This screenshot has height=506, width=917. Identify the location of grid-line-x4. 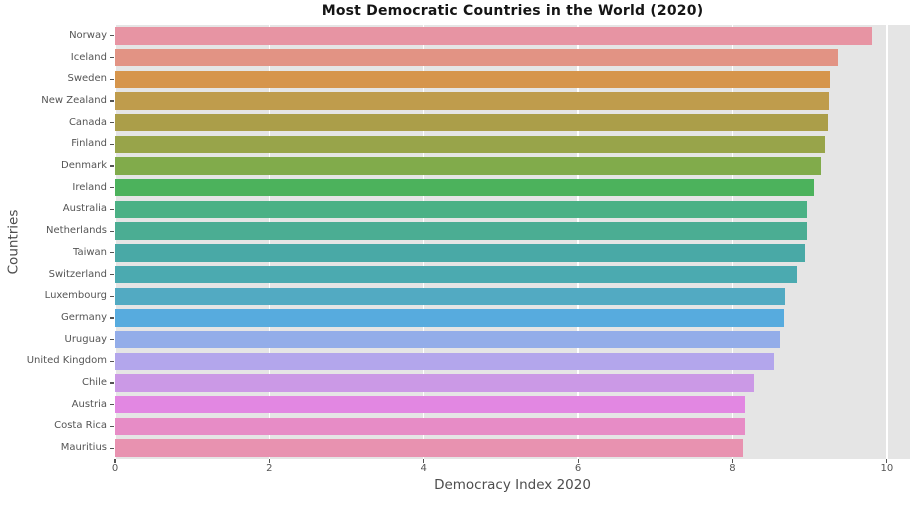
(423, 242).